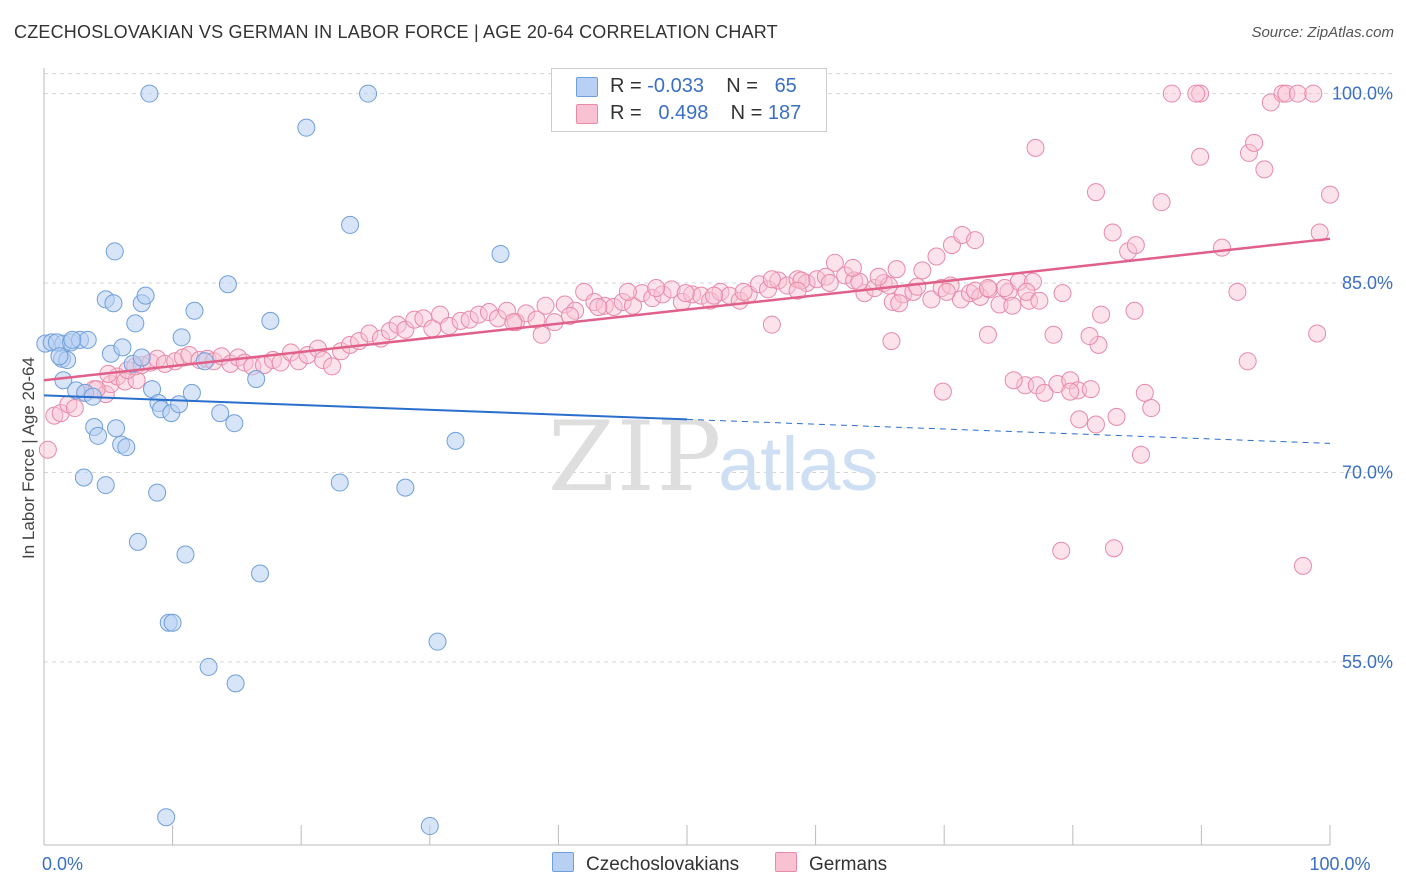  What do you see at coordinates (563, 862) in the screenshot?
I see `czech-legend-swatch` at bounding box center [563, 862].